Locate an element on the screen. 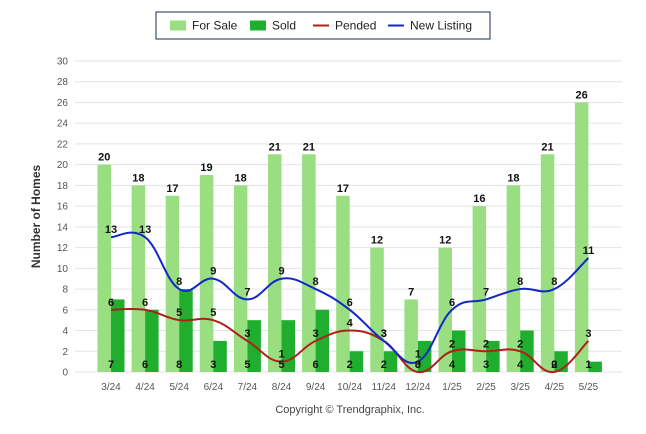 The height and width of the screenshot is (434, 646). y-tick-label: 20 is located at coordinates (63, 165).